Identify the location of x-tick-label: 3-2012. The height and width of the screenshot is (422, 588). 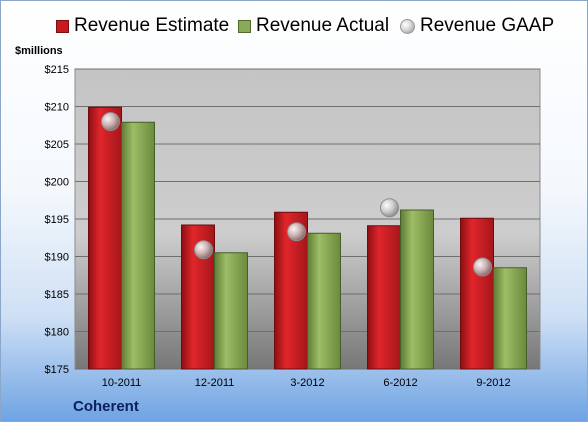
(307, 383).